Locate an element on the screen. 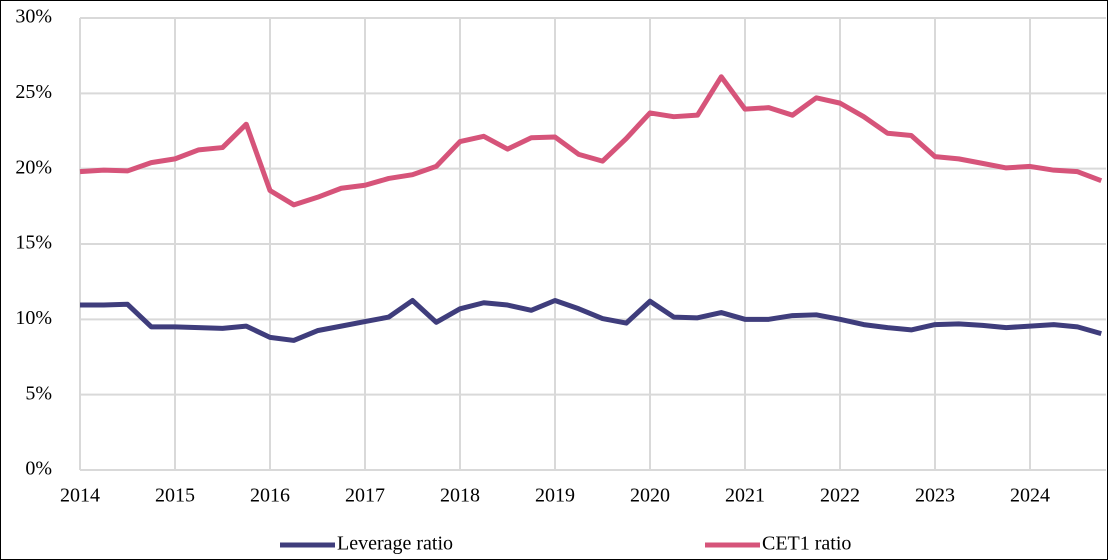 Image resolution: width=1108 pixels, height=560 pixels. y-tick-label: 20% is located at coordinates (33, 167).